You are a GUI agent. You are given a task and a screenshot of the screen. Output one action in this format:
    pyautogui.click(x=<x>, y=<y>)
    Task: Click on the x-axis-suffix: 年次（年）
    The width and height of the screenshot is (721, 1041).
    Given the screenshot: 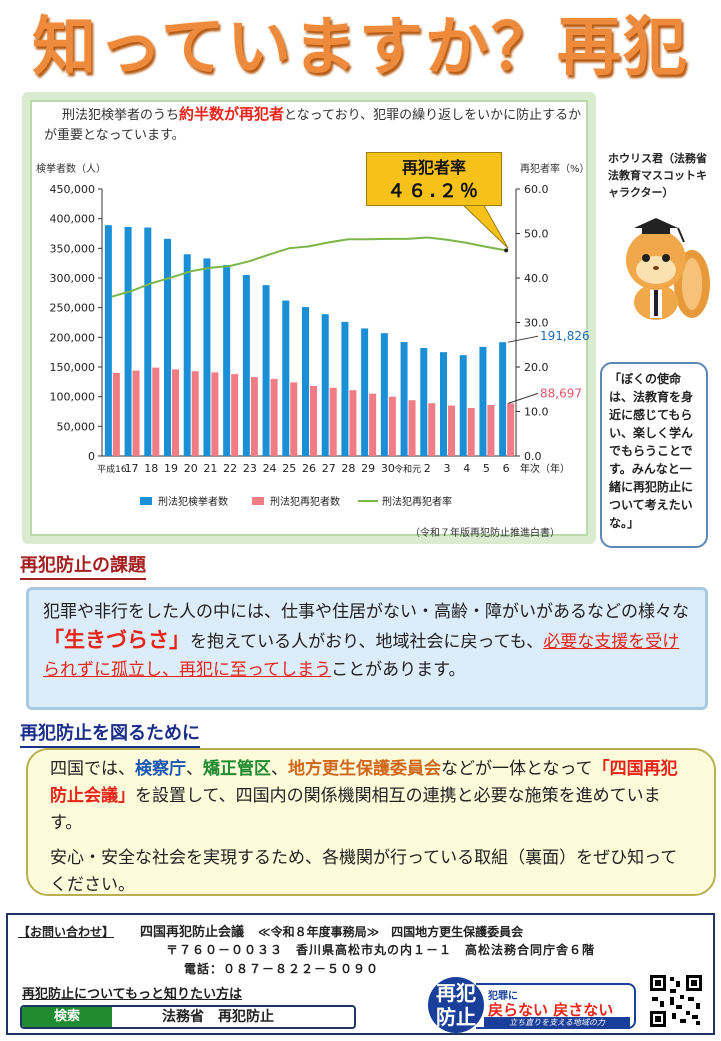 What is the action you would take?
    pyautogui.click(x=545, y=468)
    